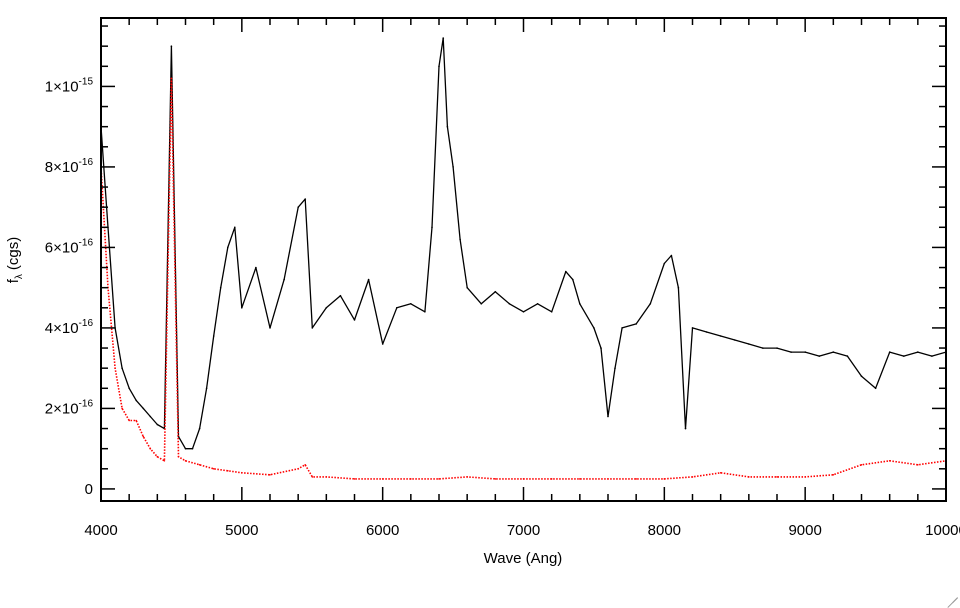 The width and height of the screenshot is (960, 608). Describe the element at coordinates (62, 86) in the screenshot. I see `y-tick-label-base: 1×10` at that location.